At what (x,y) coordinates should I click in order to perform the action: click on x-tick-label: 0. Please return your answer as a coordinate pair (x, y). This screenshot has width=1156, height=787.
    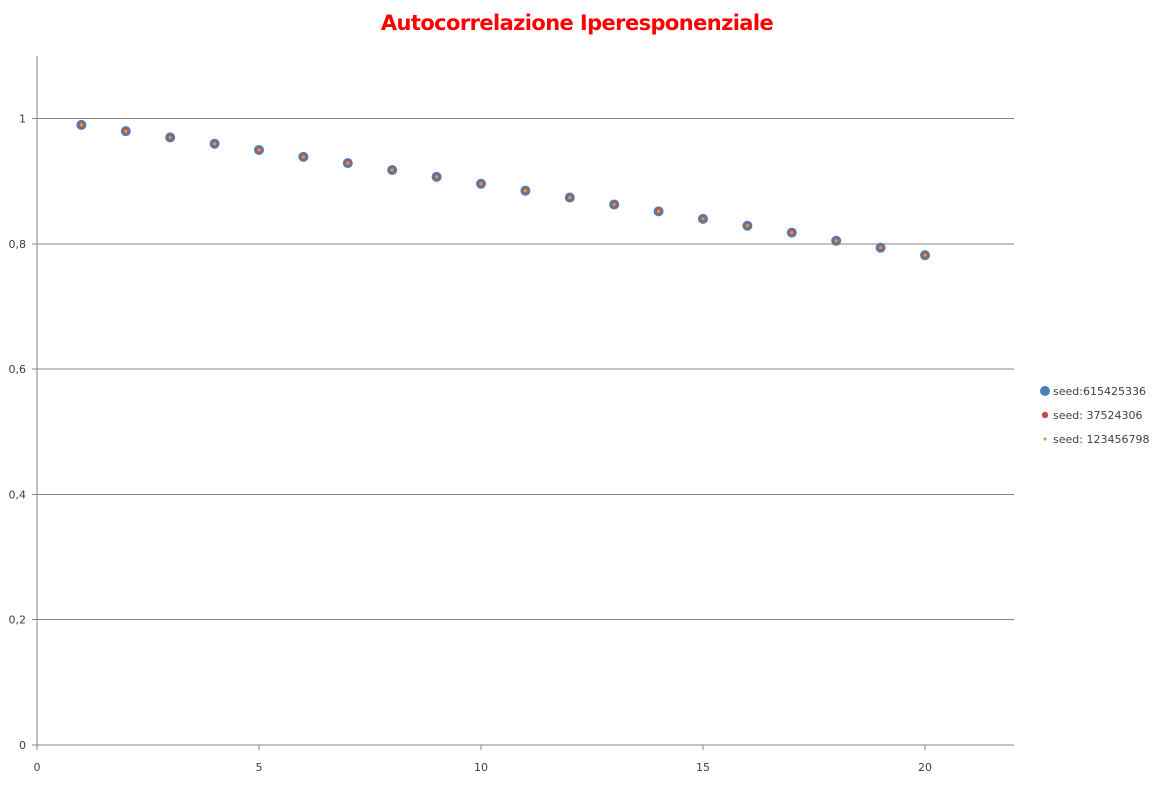
    Looking at the image, I should click on (37, 767).